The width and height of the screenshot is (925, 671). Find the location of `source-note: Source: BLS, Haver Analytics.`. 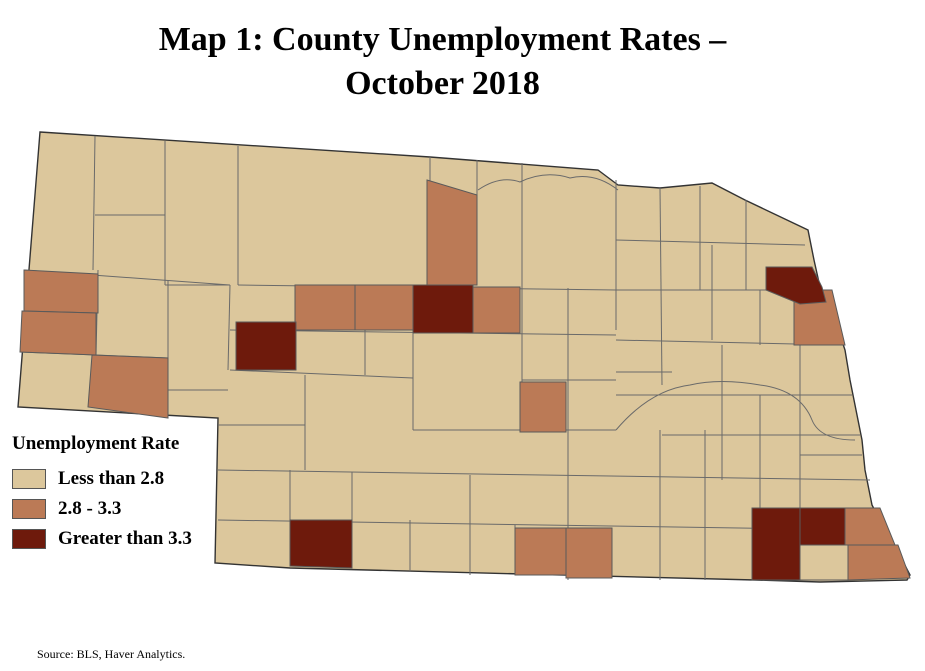

source-note: Source: BLS, Haver Analytics. is located at coordinates (111, 654).